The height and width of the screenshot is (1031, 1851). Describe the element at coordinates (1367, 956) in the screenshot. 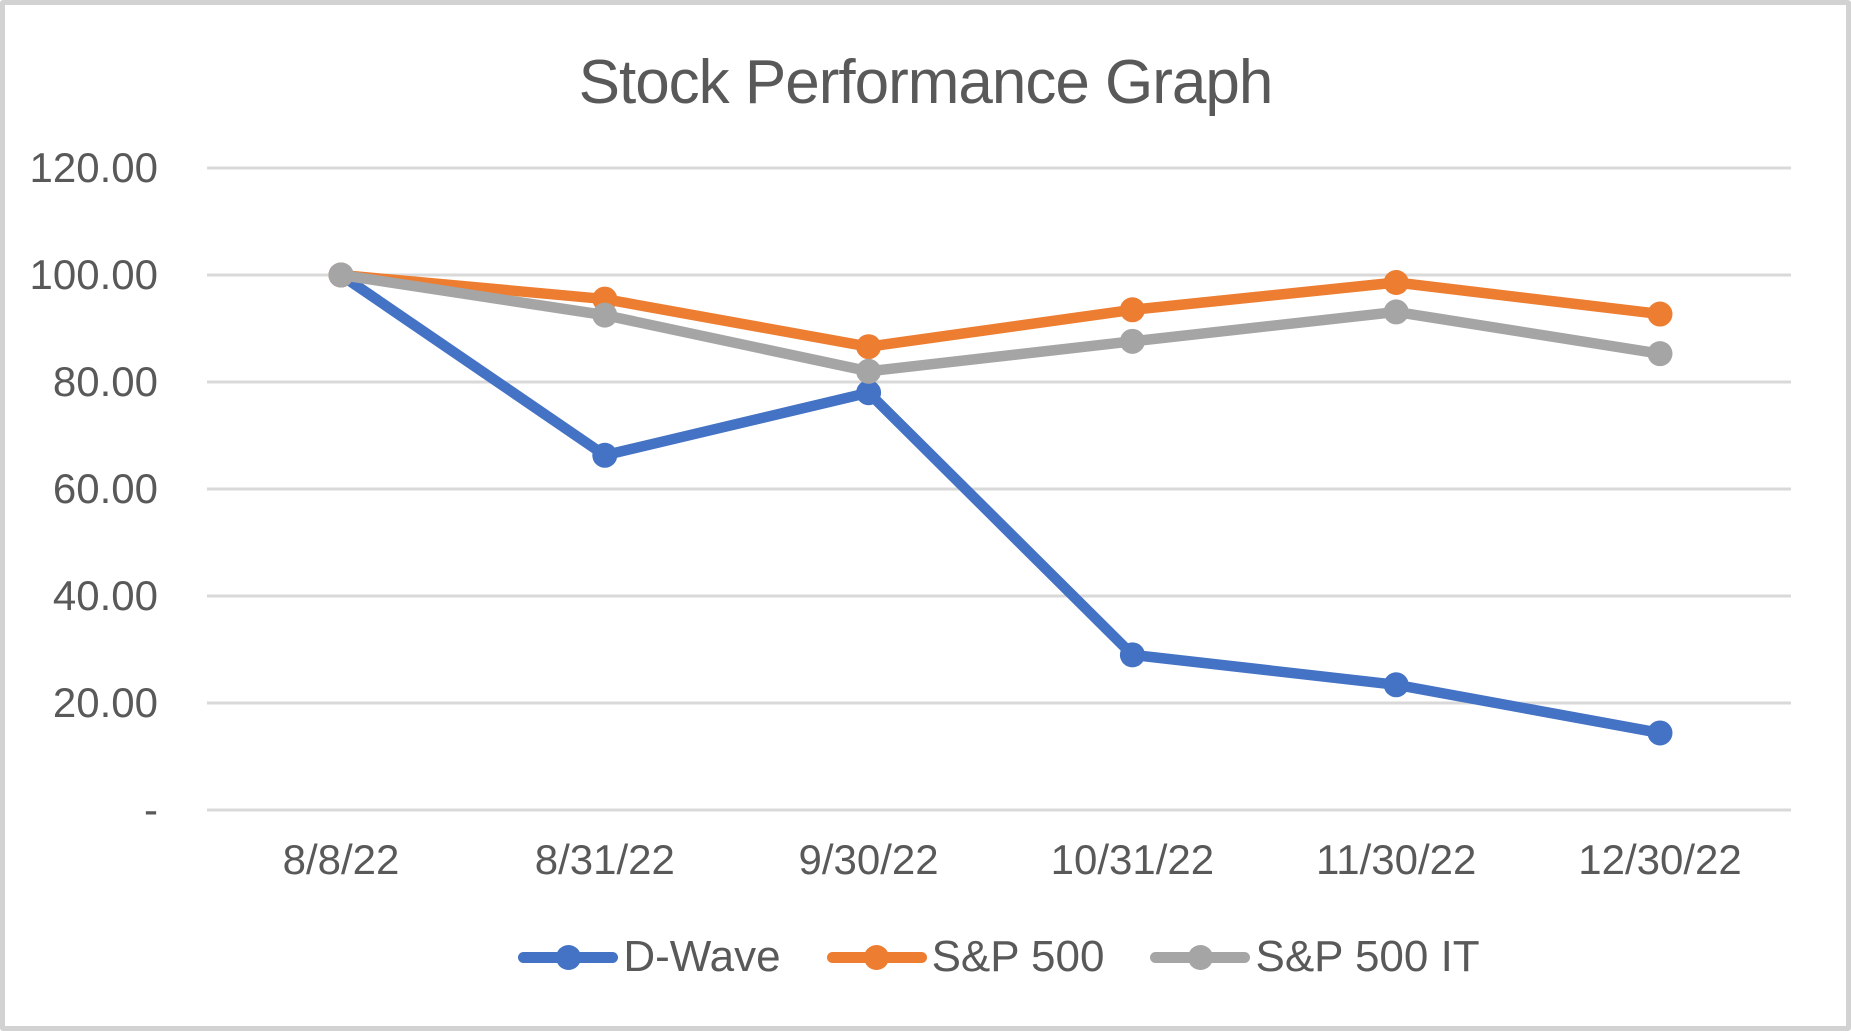

I see `legend-label-s-p-500-it: S&P 500 IT` at that location.